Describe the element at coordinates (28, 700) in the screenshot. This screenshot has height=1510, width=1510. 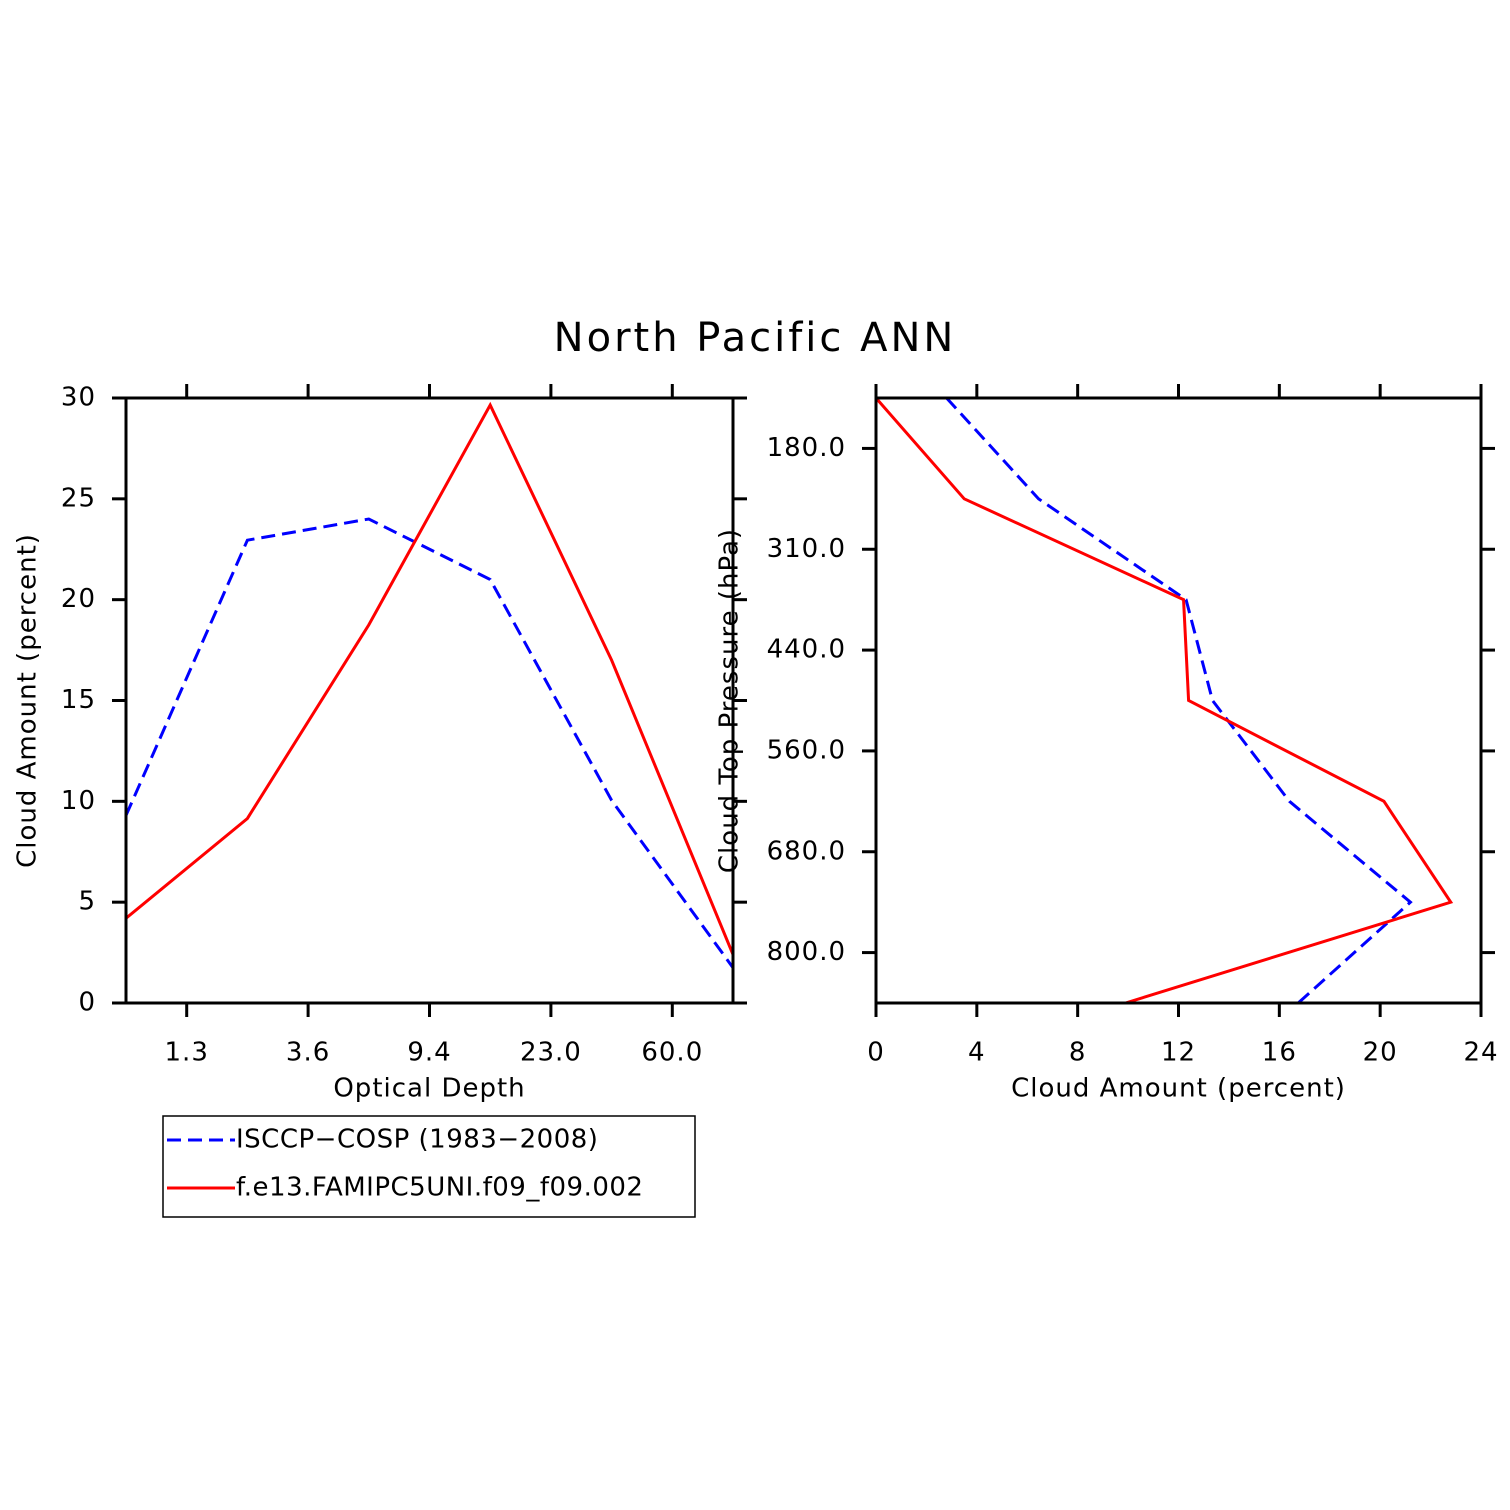
I see `y-axis-label: Cloud Amount (percent)` at that location.